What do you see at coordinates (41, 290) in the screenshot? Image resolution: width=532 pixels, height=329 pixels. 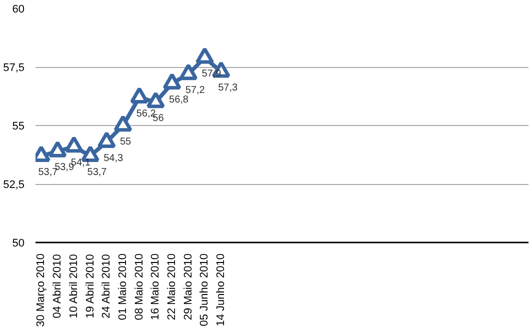 I see `x-tick-label: 30 Março 2010` at bounding box center [41, 290].